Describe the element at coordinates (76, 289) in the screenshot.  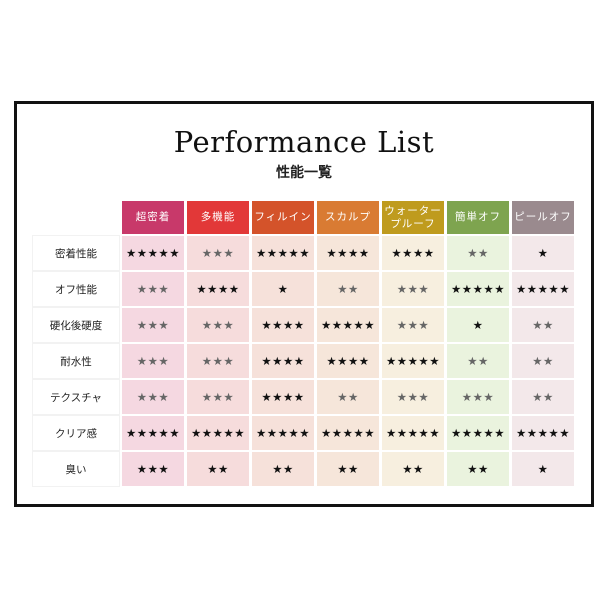
I see `row-label: オフ性能` at that location.